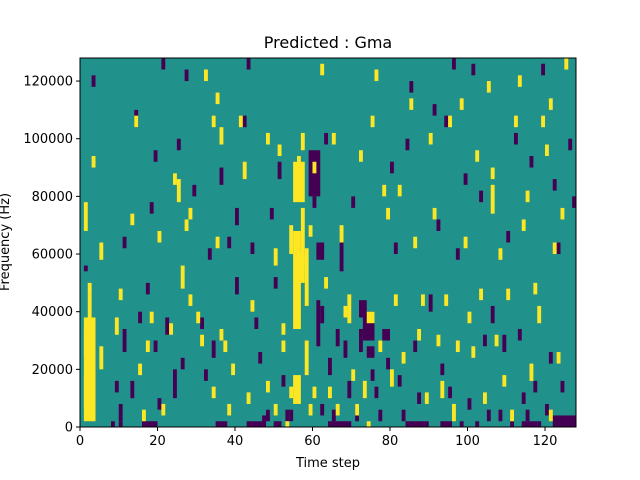 This screenshot has width=640, height=480. Describe the element at coordinates (6, 242) in the screenshot. I see `y-axis-label: Frequency (Hz)` at that location.